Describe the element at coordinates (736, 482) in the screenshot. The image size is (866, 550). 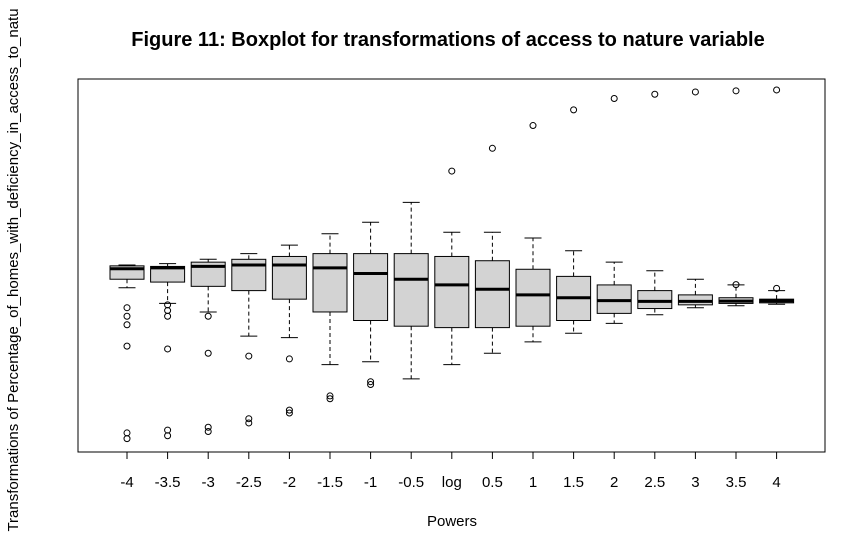
I see `x-tick-label: 3.5` at that location.